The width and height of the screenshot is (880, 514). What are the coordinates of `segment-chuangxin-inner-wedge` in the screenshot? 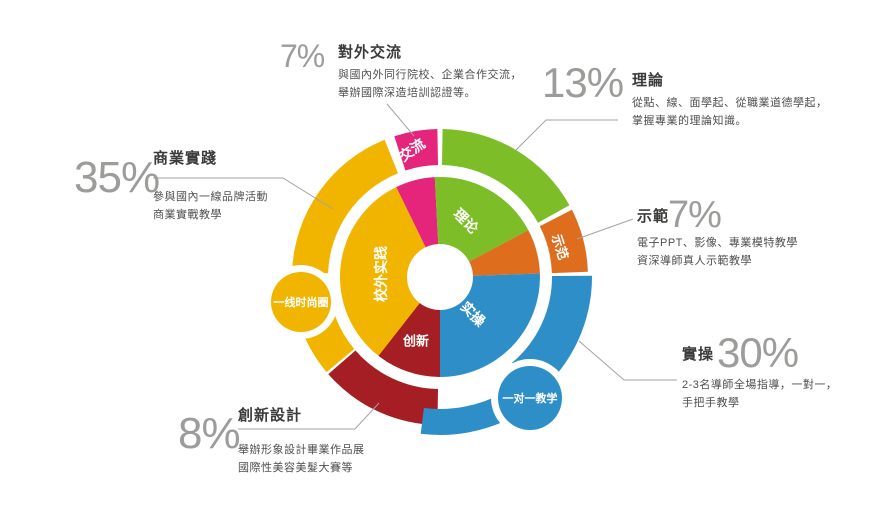 It's located at (409, 339).